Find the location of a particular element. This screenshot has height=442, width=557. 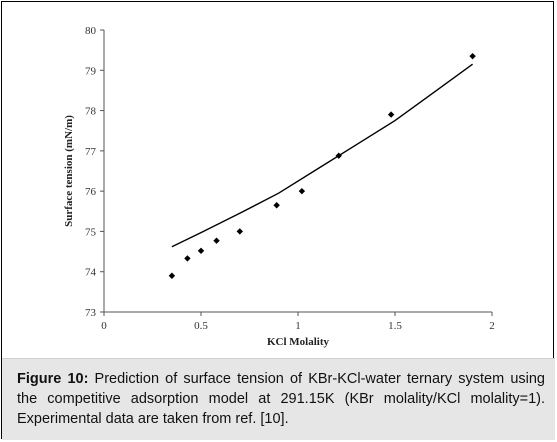

y-tick-label: 73 is located at coordinates (91, 313).